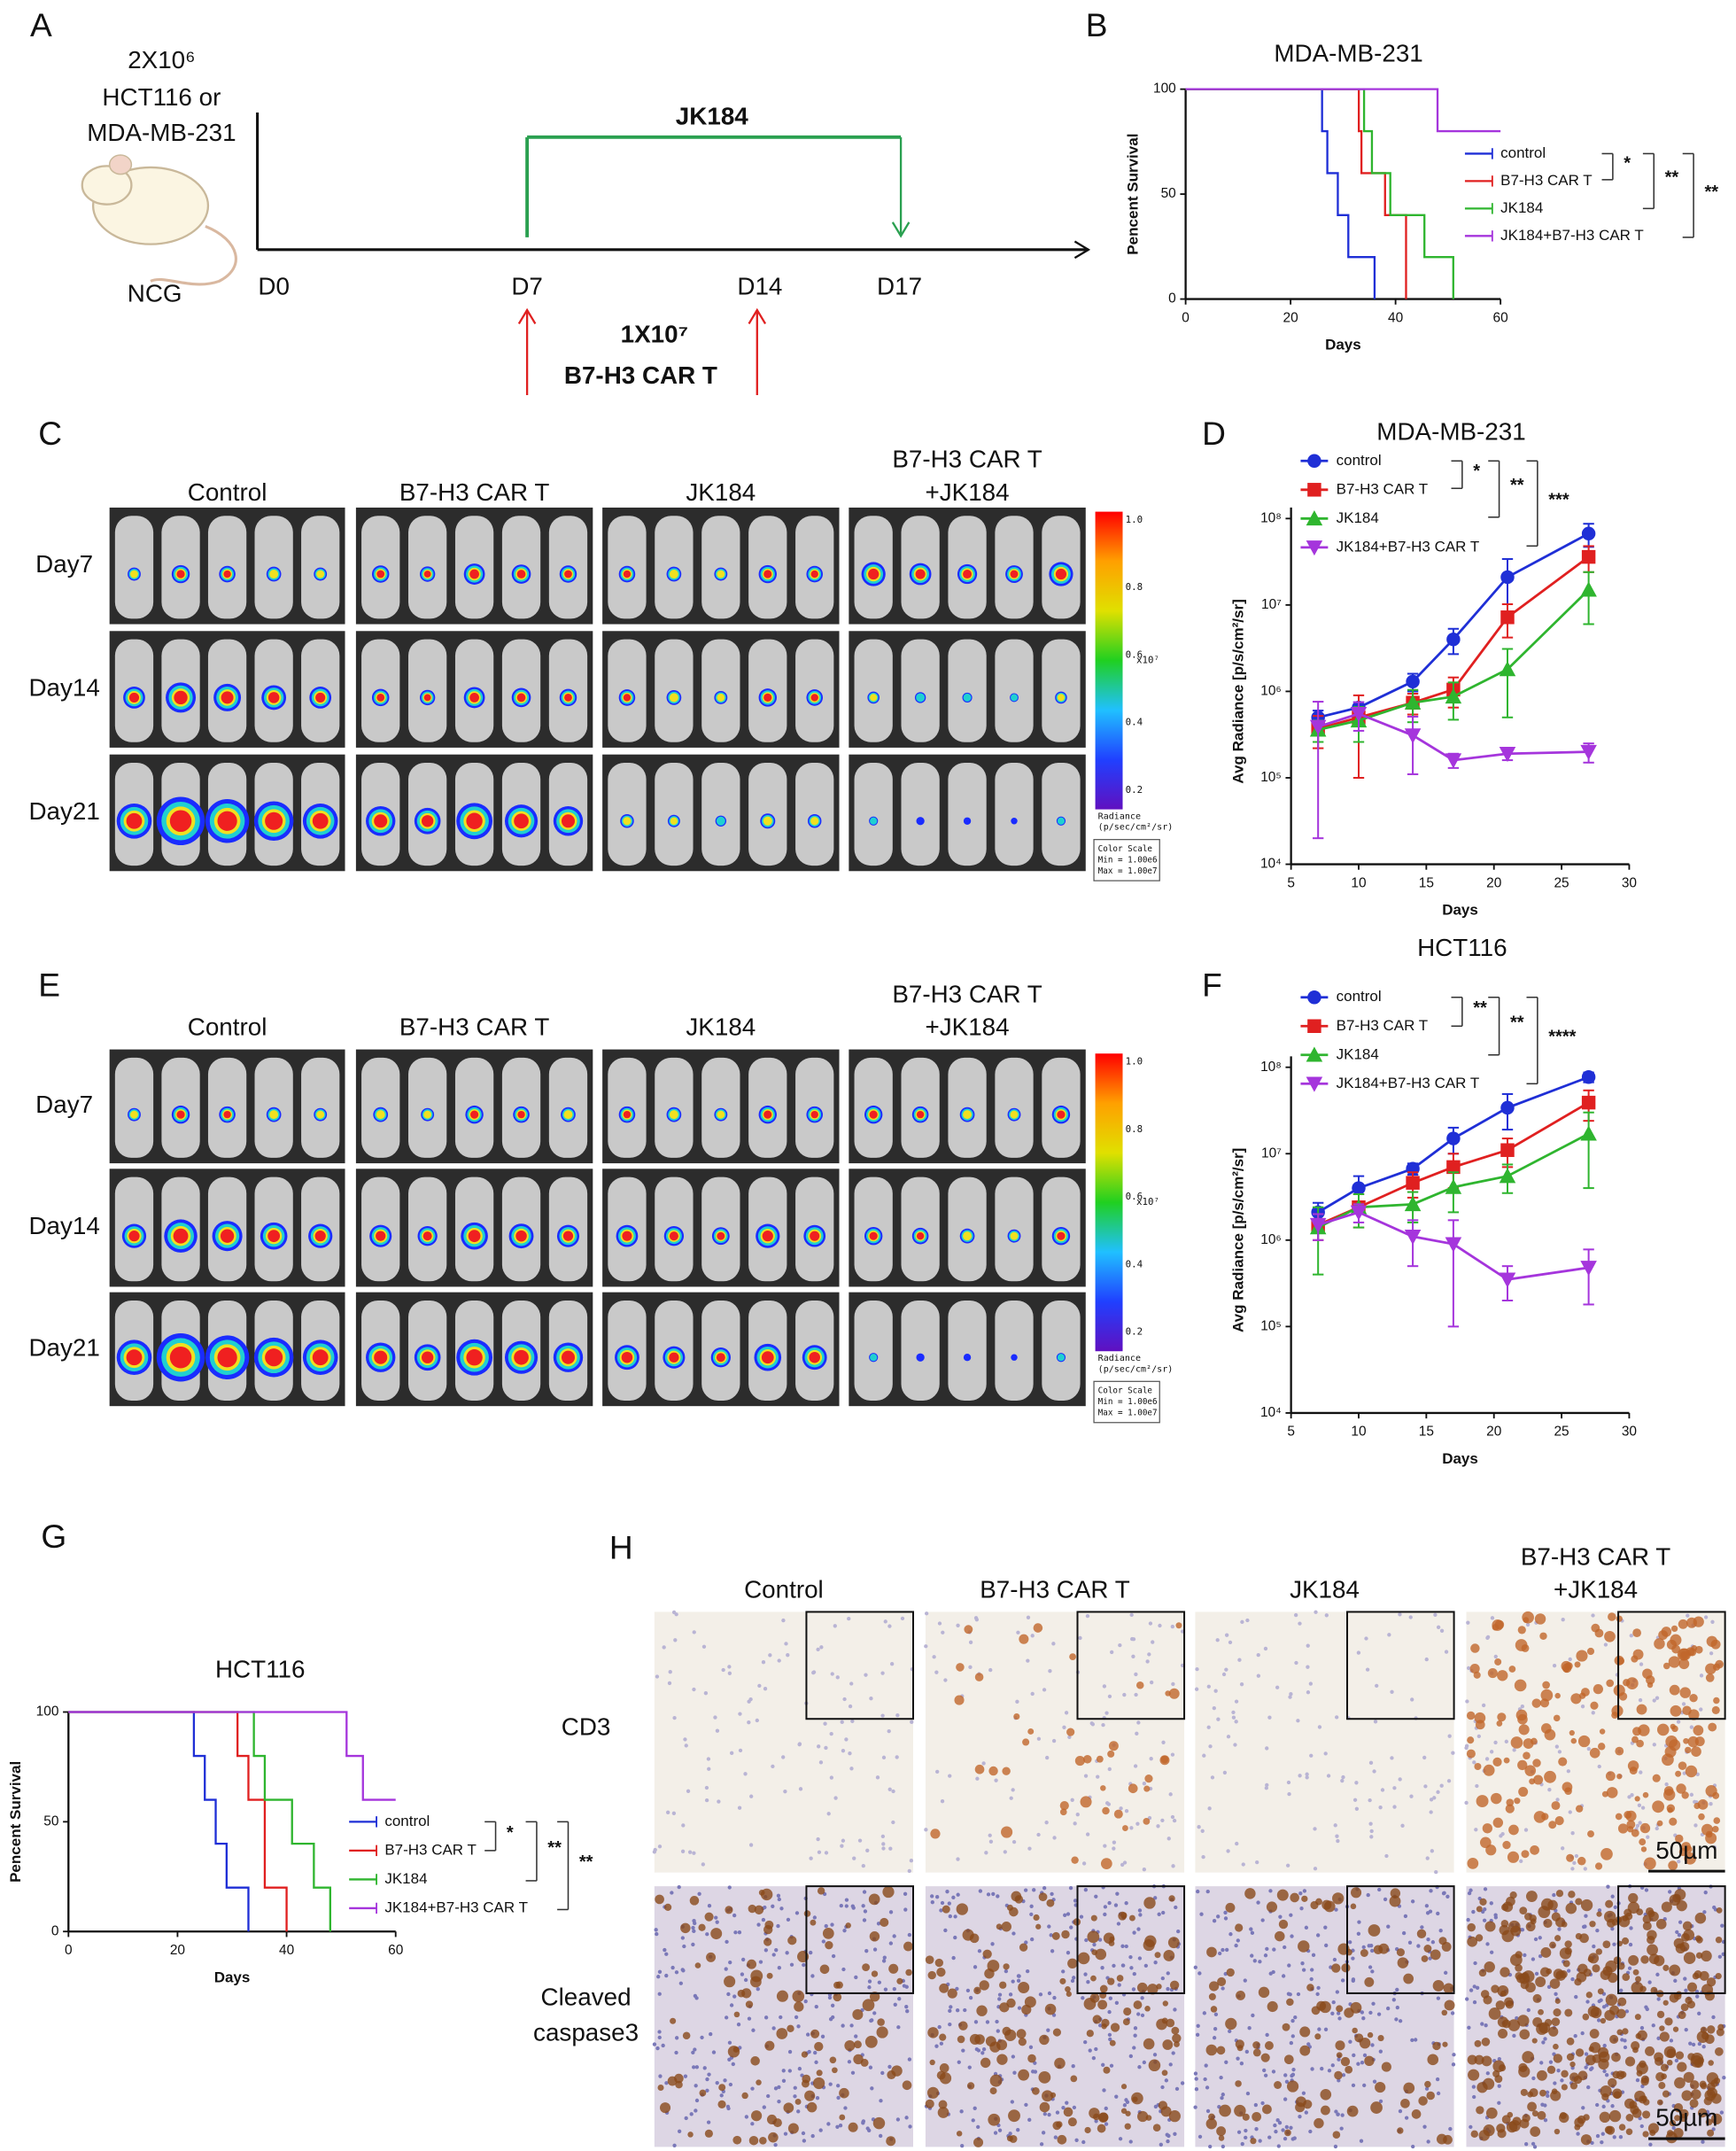 Image resolution: width=1736 pixels, height=2151 pixels. What do you see at coordinates (1314, 461) in the screenshot?
I see `legend-marker` at bounding box center [1314, 461].